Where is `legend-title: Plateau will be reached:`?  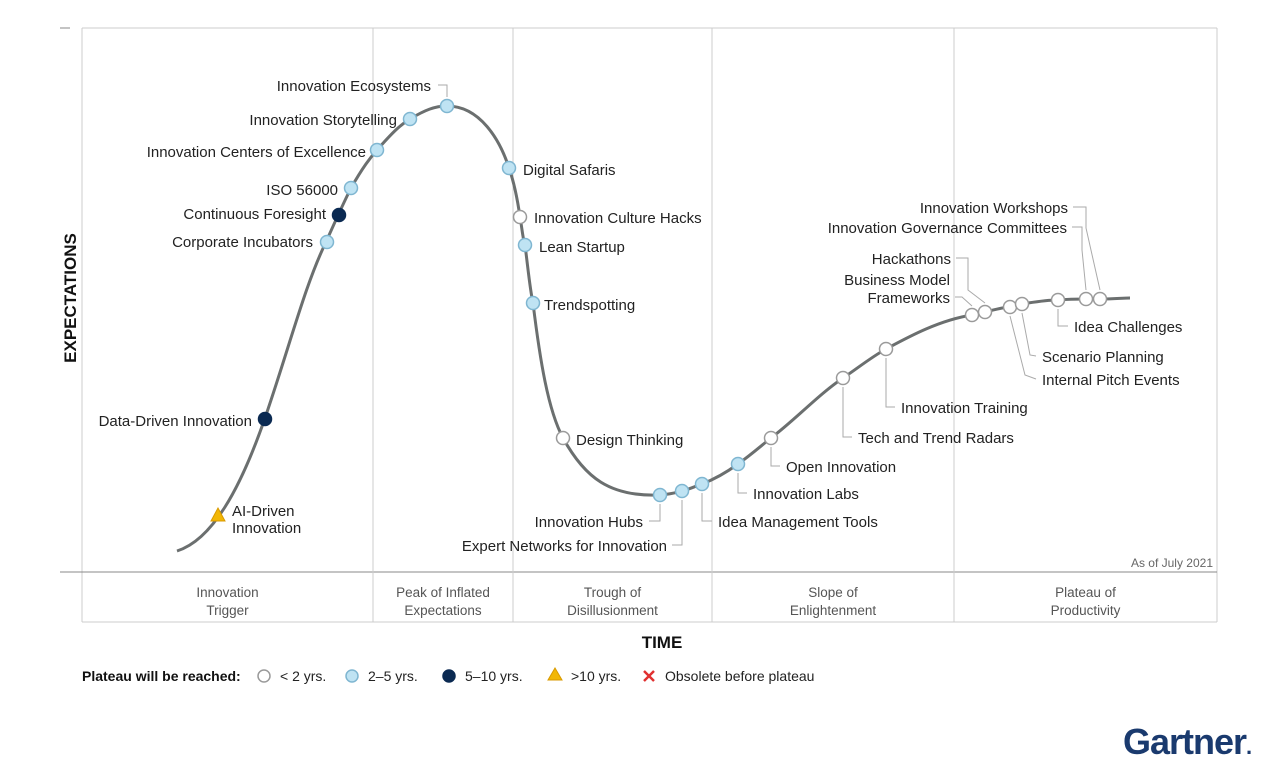 legend-title: Plateau will be reached: is located at coordinates (161, 676).